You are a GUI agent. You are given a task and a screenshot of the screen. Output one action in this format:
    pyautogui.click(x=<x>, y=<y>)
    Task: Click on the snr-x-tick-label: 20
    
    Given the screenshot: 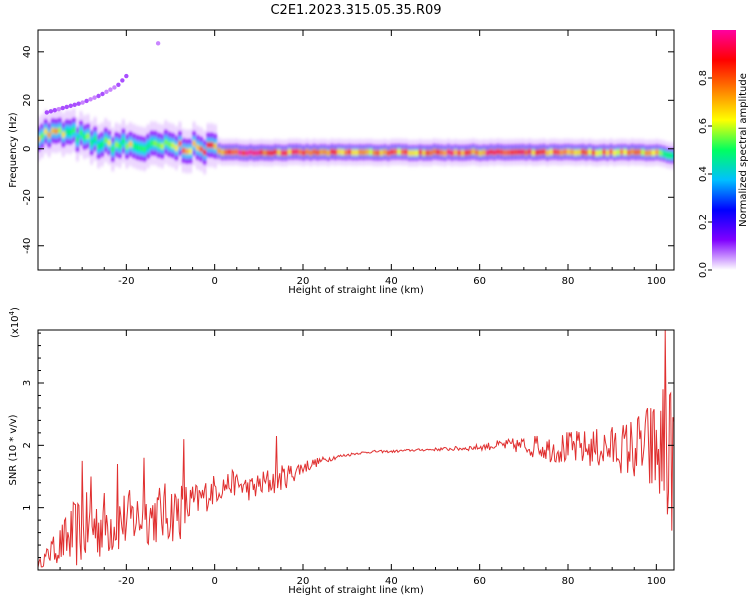 What is the action you would take?
    pyautogui.click(x=303, y=581)
    